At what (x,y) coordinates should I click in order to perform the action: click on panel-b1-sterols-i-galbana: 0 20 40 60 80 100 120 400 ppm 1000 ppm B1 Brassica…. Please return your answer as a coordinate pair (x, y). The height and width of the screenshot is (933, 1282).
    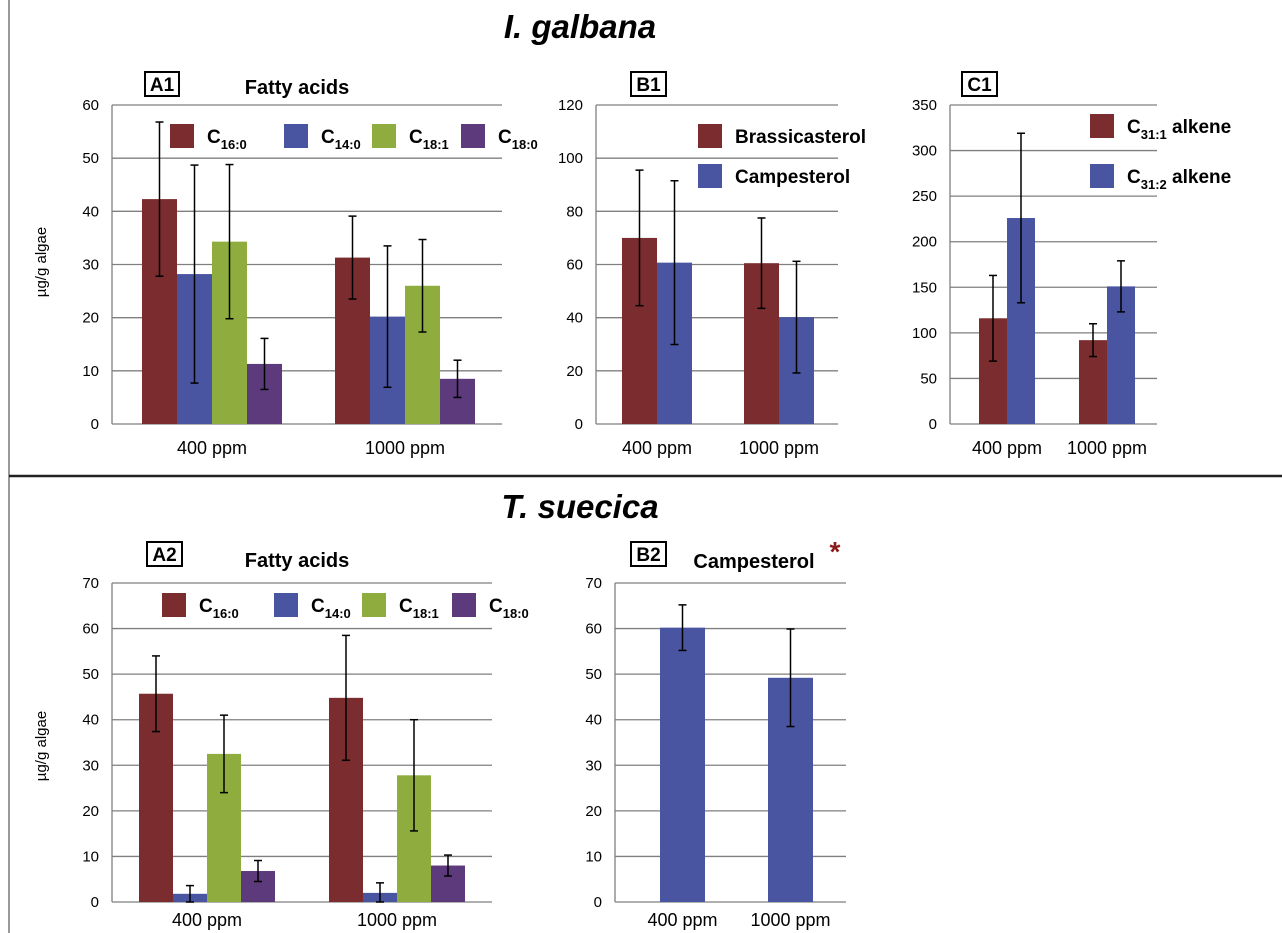
    Looking at the image, I should click on (712, 264).